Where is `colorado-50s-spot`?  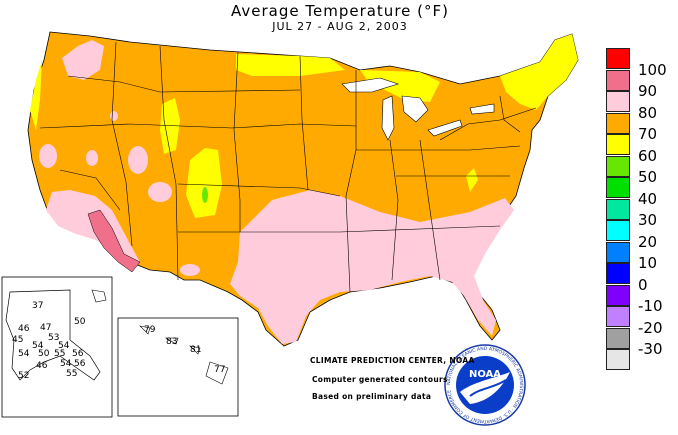 colorado-50s-spot is located at coordinates (205, 195).